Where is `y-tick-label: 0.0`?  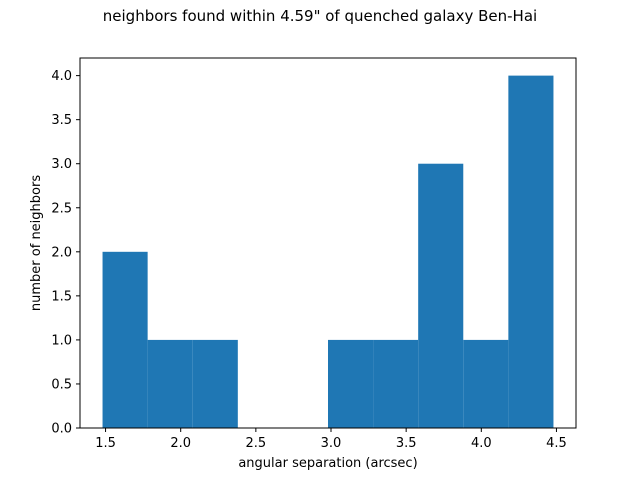
y-tick-label: 0.0 is located at coordinates (61, 429).